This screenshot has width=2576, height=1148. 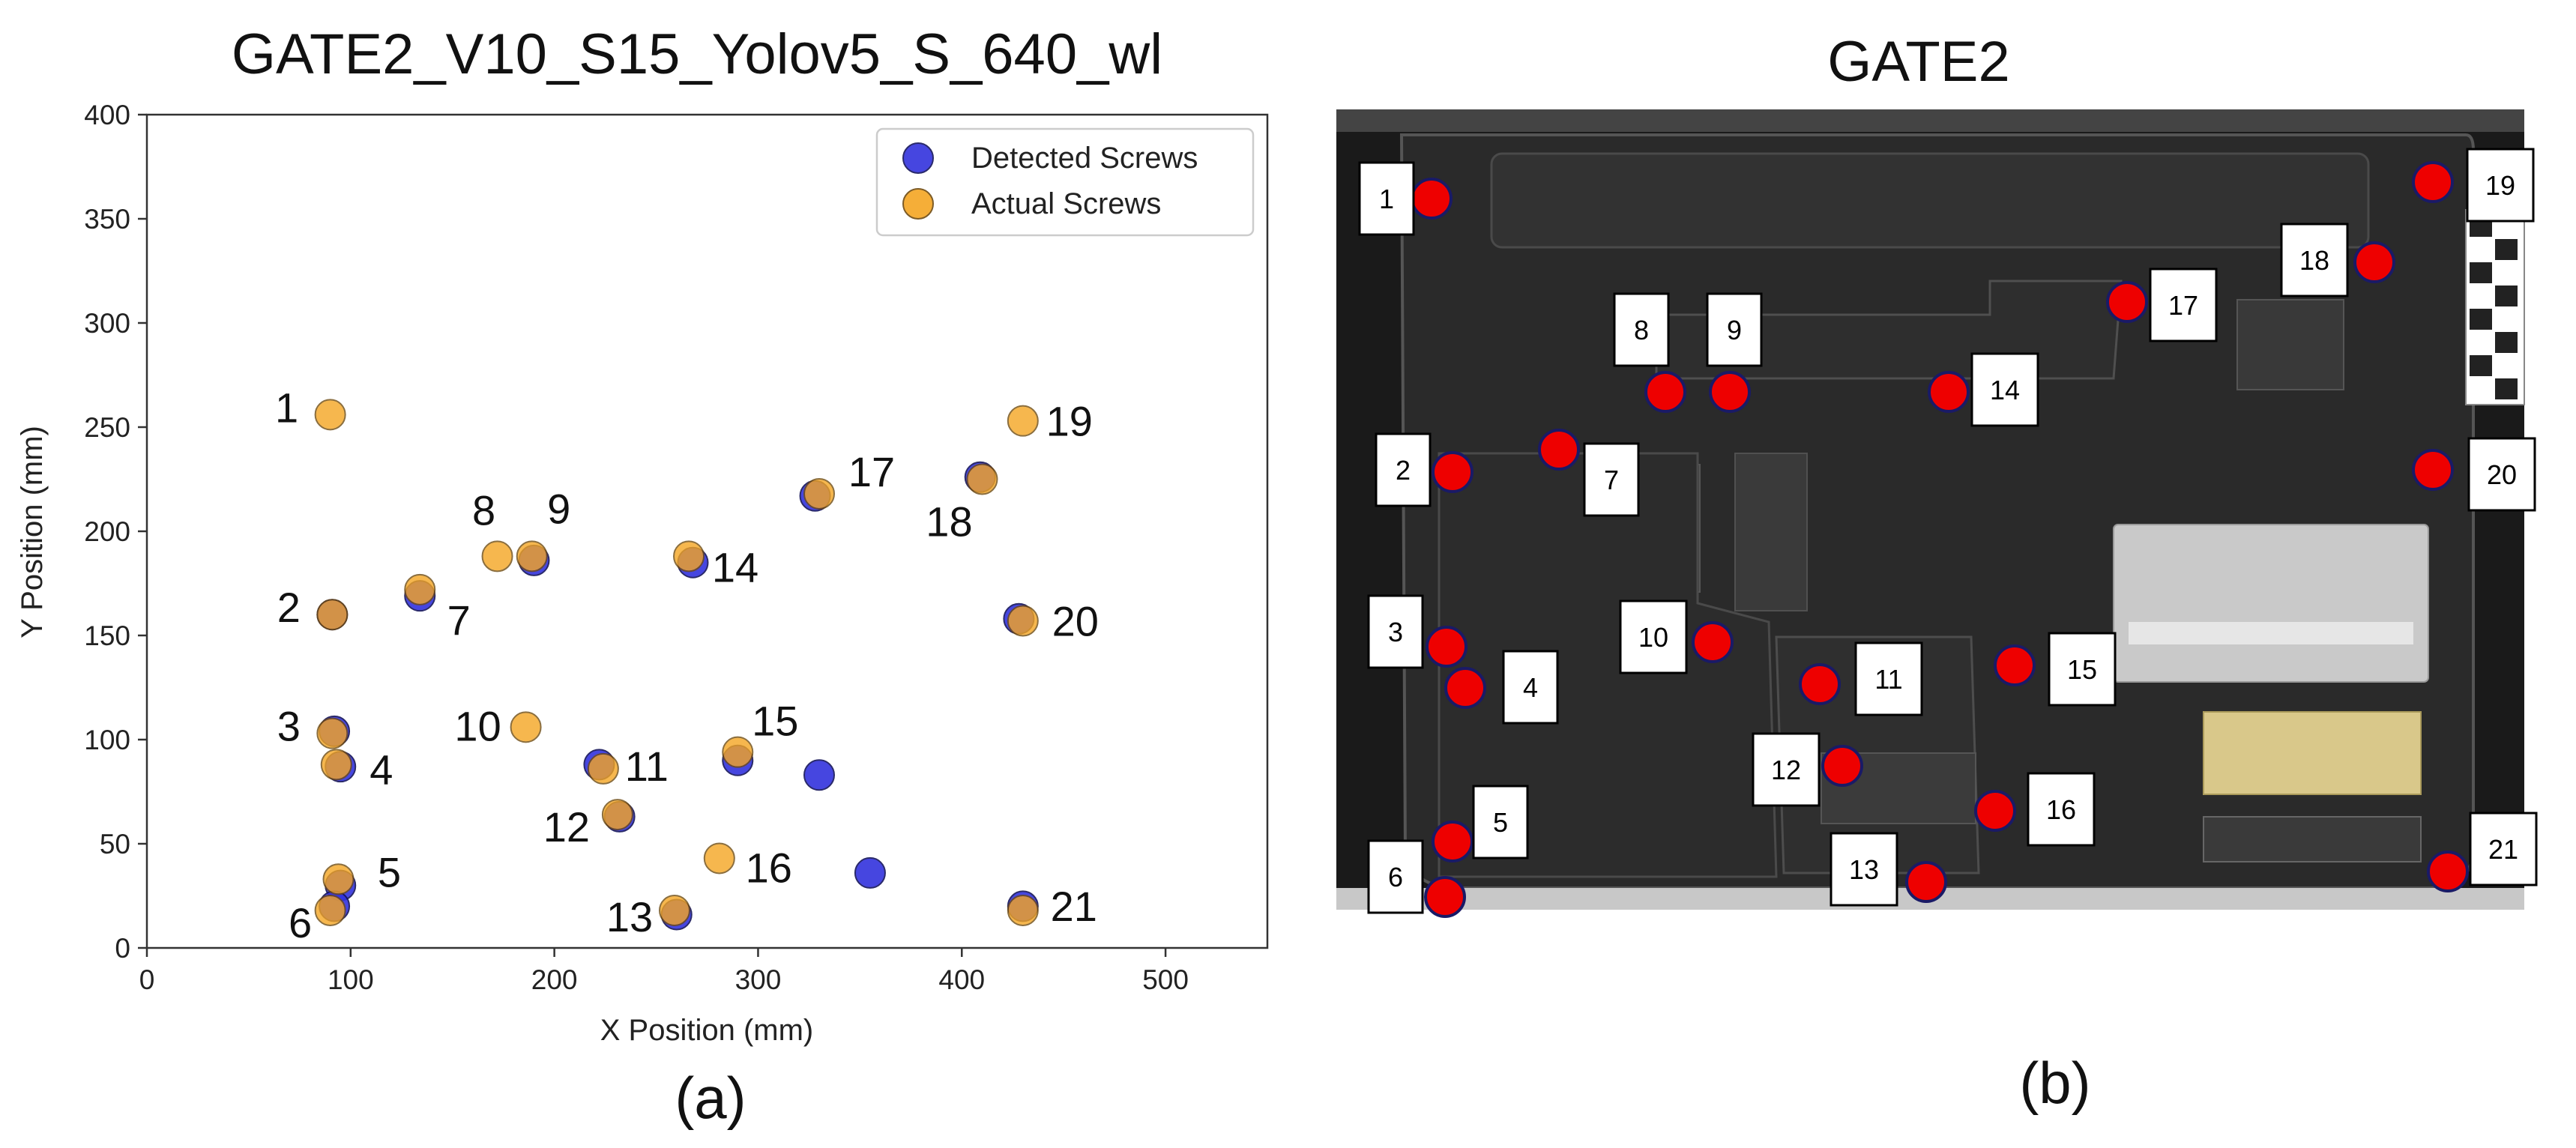 I want to click on y-tick-label: 200, so click(x=107, y=531).